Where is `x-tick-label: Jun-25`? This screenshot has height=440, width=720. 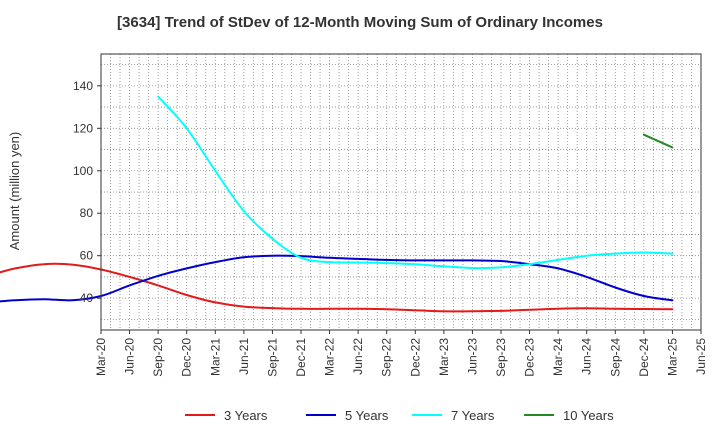
x-tick-label: Jun-25 is located at coordinates (701, 356).